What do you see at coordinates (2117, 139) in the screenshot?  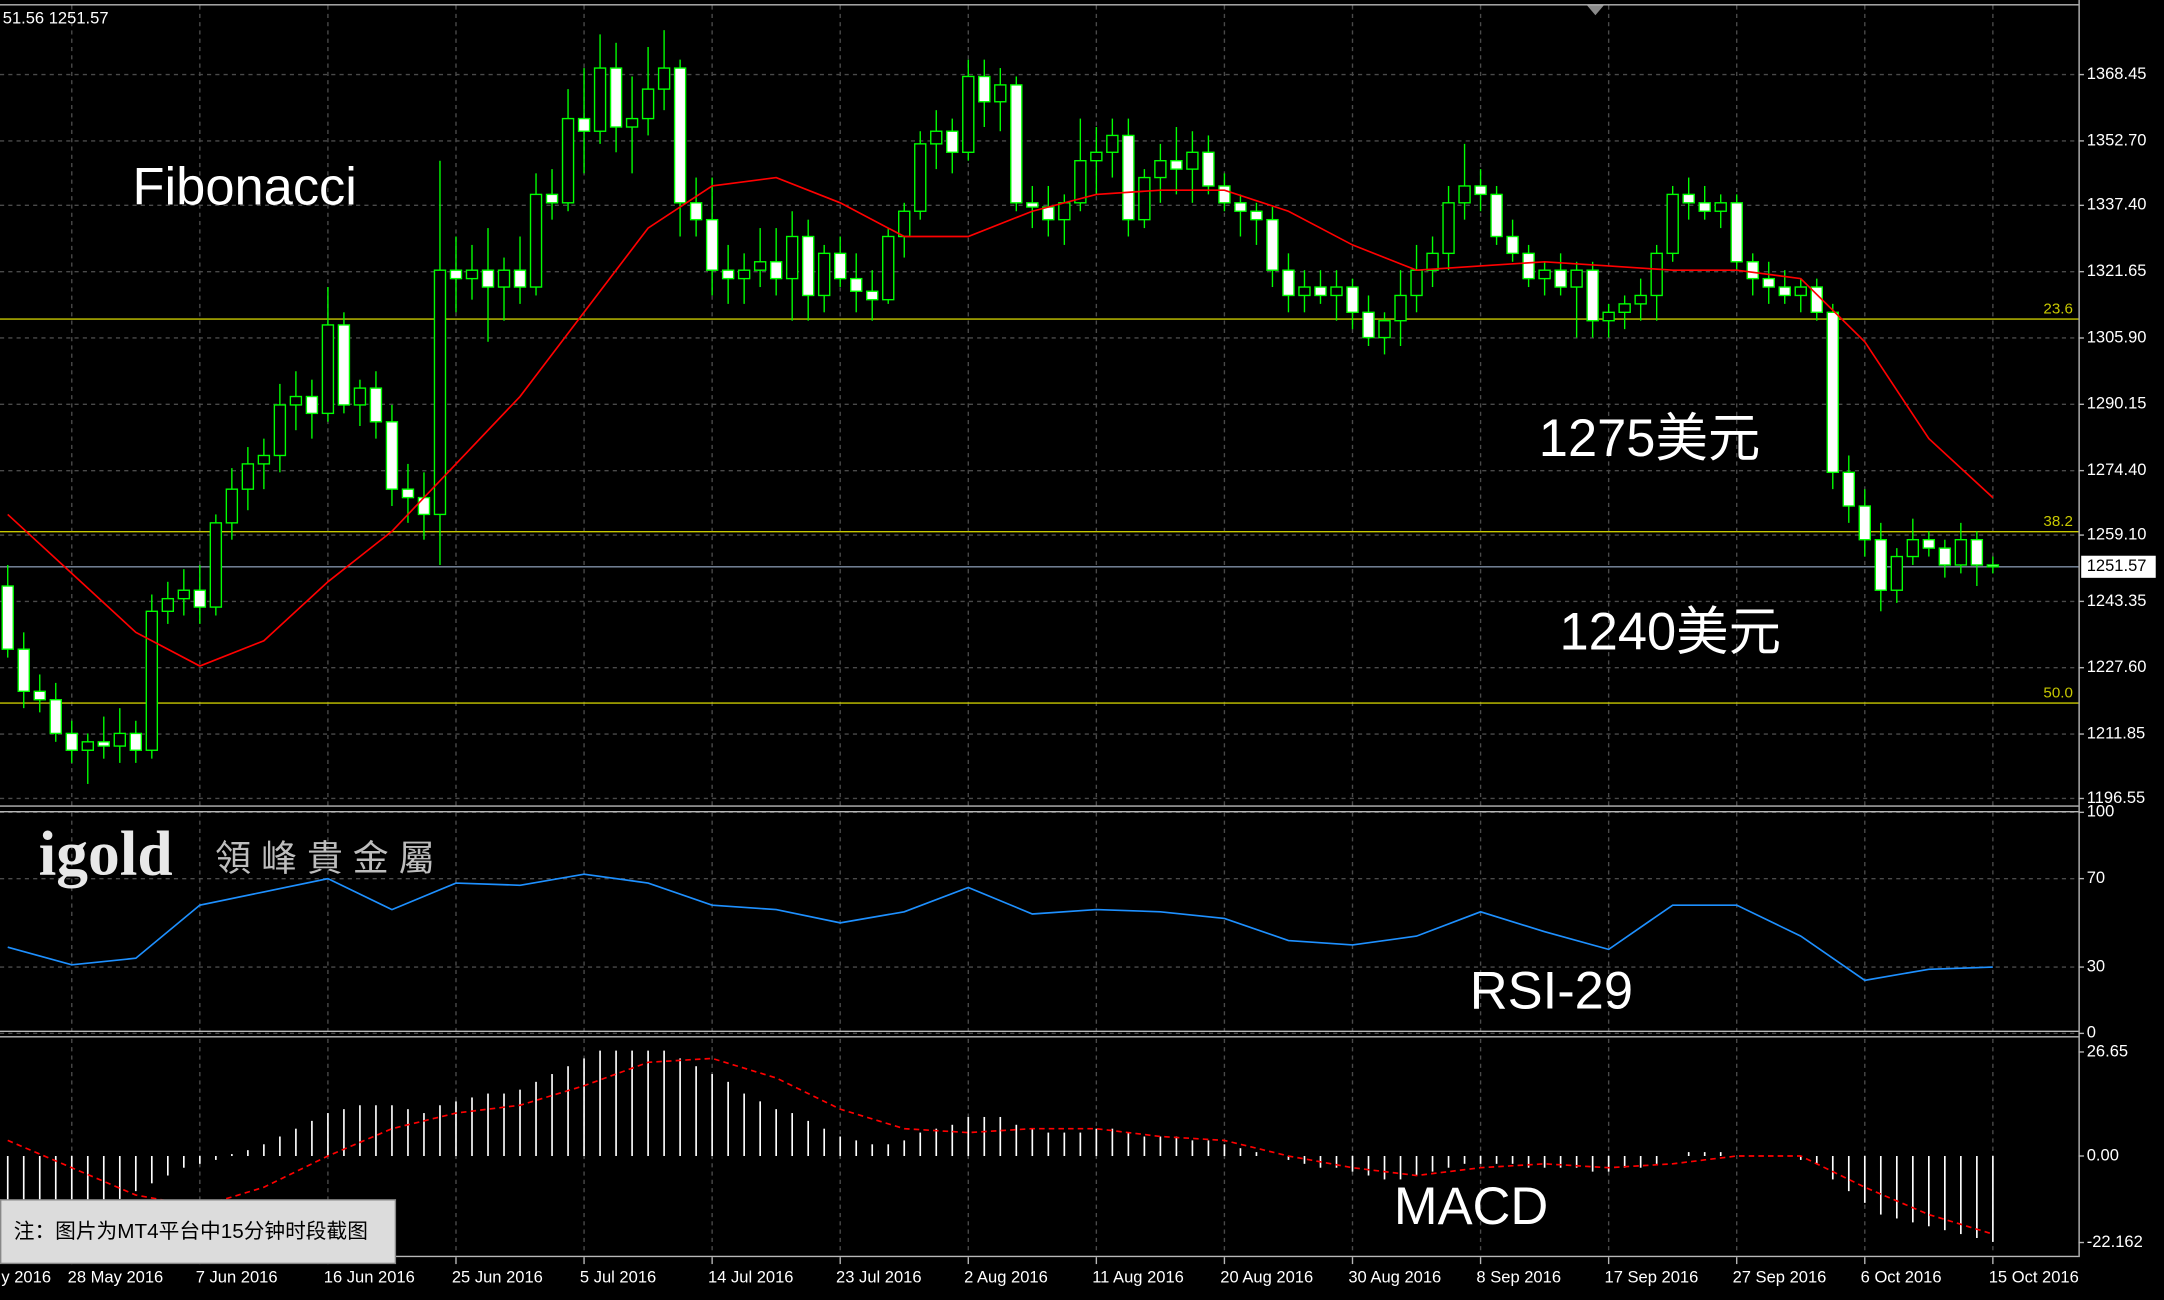 I see `y-tick-label: 1352.70` at bounding box center [2117, 139].